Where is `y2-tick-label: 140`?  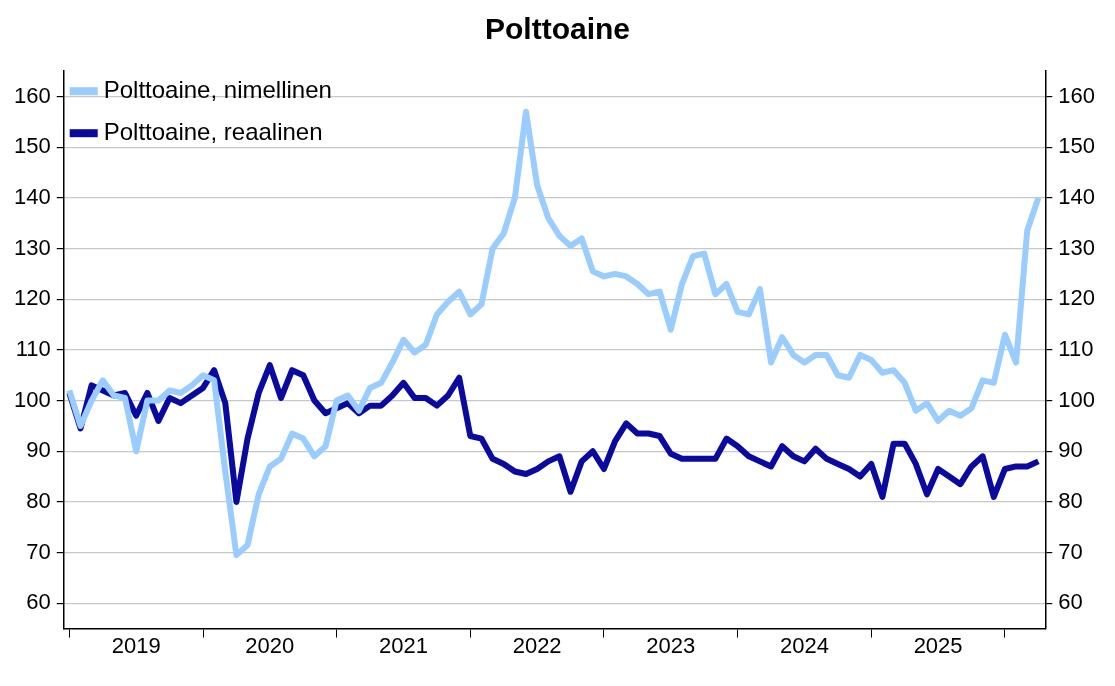 y2-tick-label: 140 is located at coordinates (1077, 196).